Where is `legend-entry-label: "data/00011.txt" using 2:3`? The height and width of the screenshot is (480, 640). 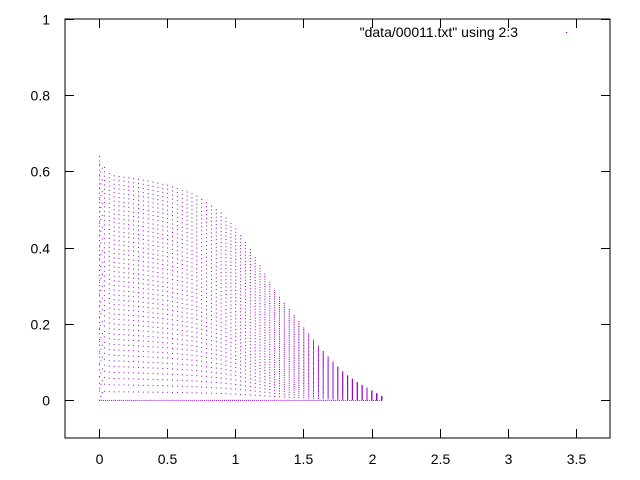 legend-entry-label: "data/00011.txt" using 2:3 is located at coordinates (439, 32).